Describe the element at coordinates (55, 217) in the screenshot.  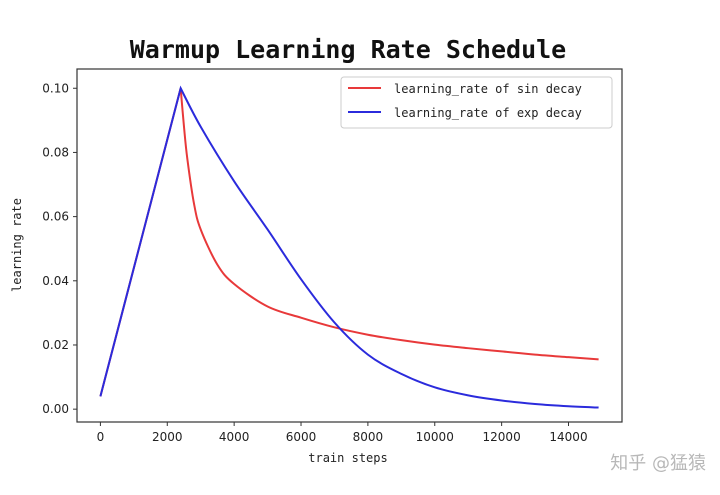
I see `y-tick-label: 0.06` at that location.